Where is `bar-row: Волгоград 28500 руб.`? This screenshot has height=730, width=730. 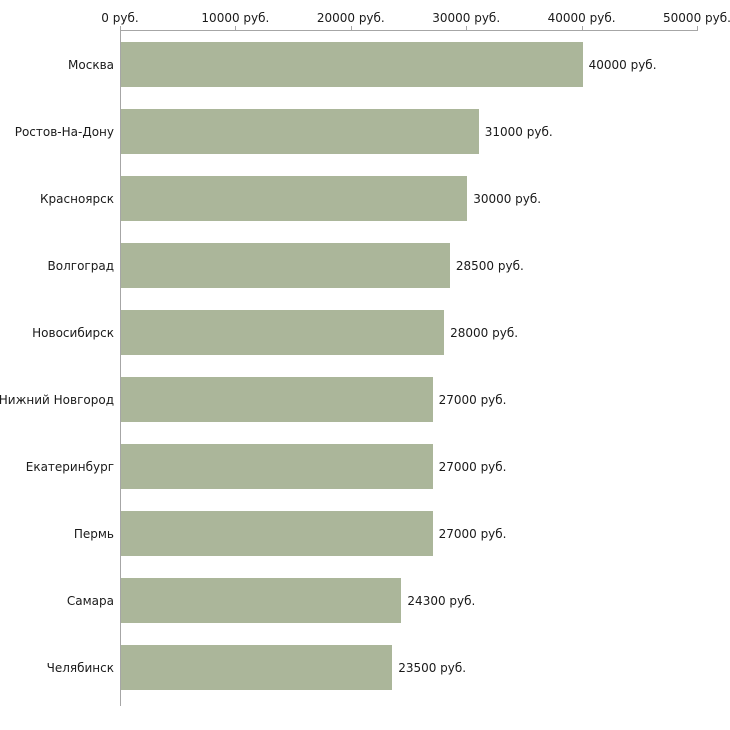 bar-row: Волгоград 28500 руб. is located at coordinates (365, 265).